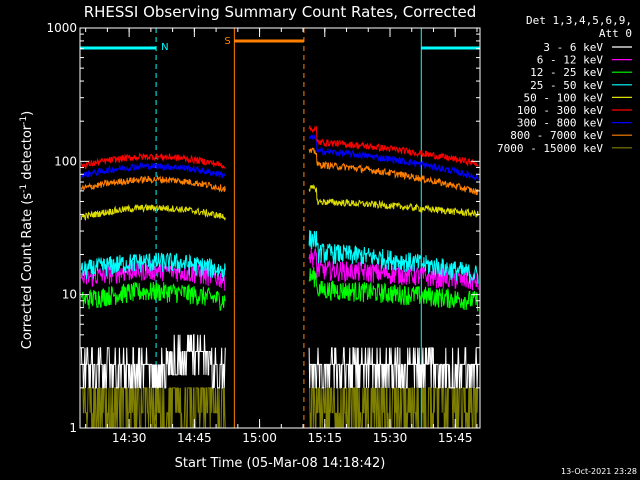  I want to click on x-tick-label: 14:30, so click(129, 438).